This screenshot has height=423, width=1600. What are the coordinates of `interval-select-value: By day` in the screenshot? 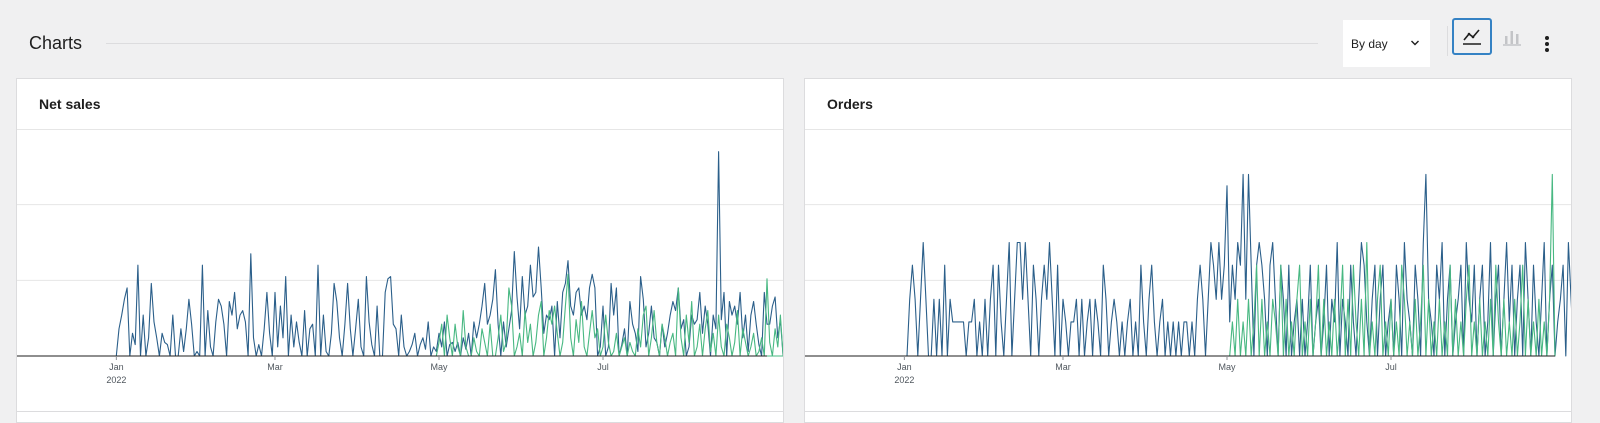 It's located at (1369, 43).